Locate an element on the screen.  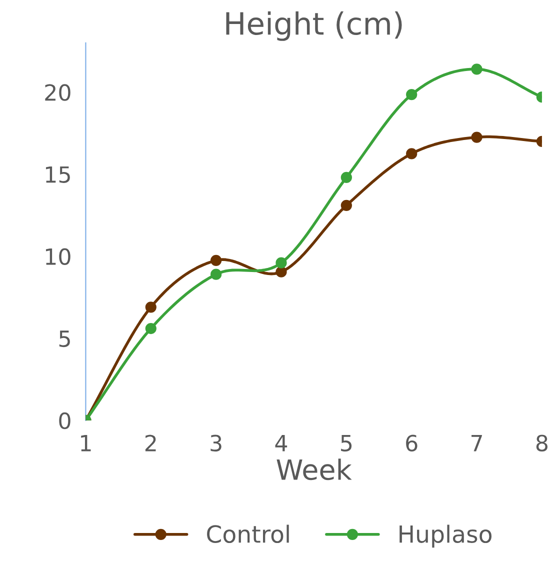
legend-label: Huplaso is located at coordinates (446, 536).